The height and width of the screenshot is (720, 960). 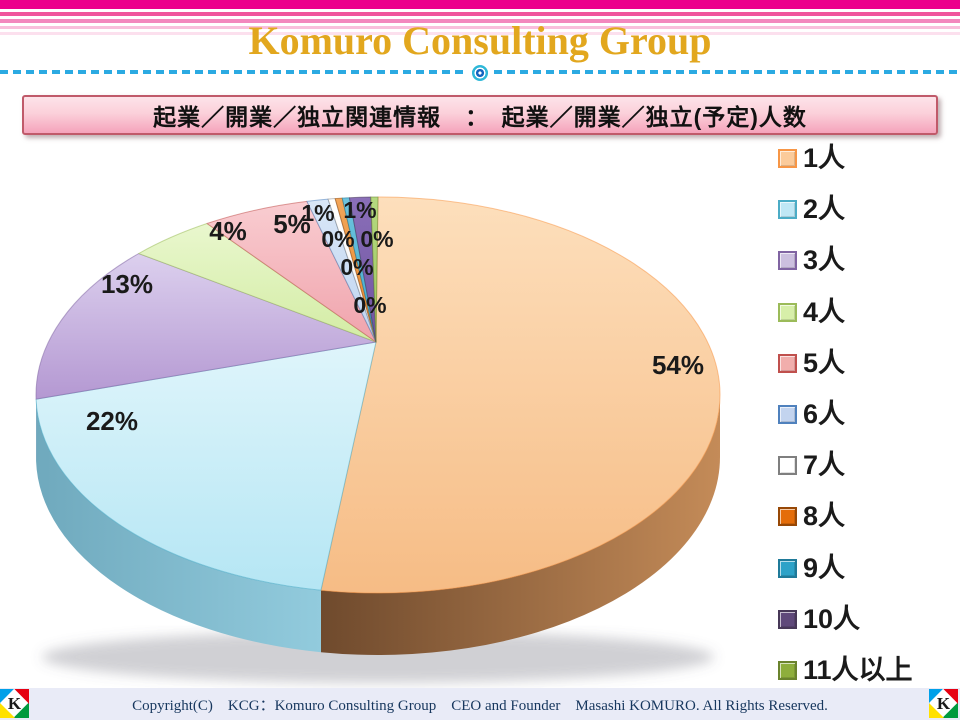 What do you see at coordinates (337, 239) in the screenshot?
I see `pie-label-7人: 0%` at bounding box center [337, 239].